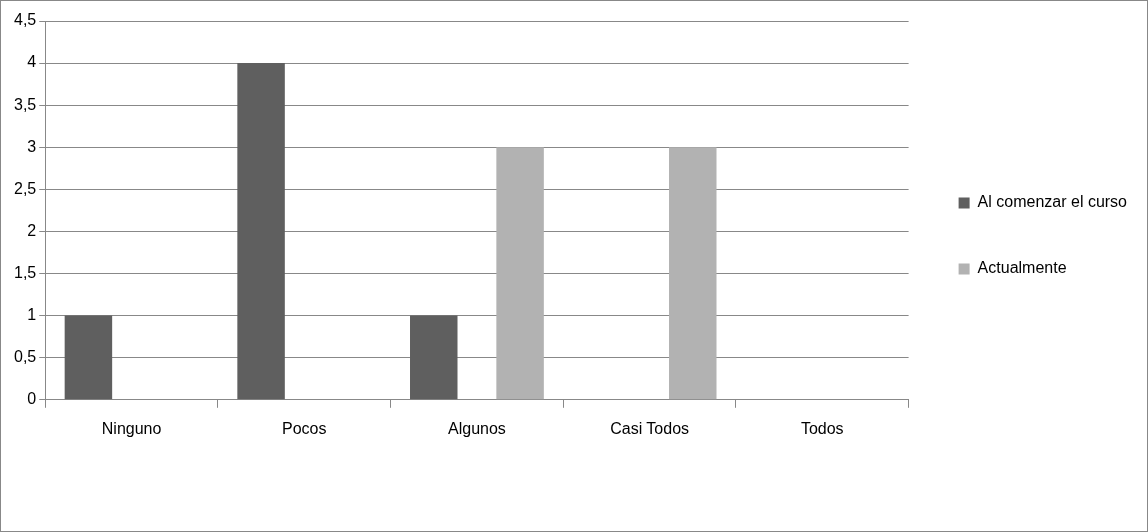  I want to click on y-tick-label: 2,5, so click(25, 188).